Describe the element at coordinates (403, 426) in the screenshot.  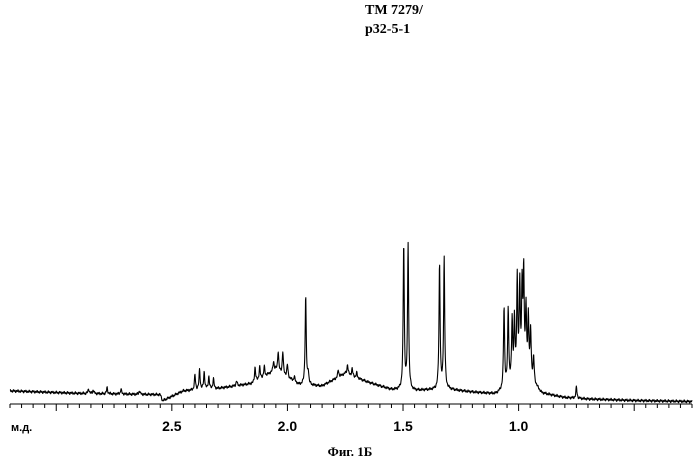
I see `x-tick-label: 1.5` at that location.